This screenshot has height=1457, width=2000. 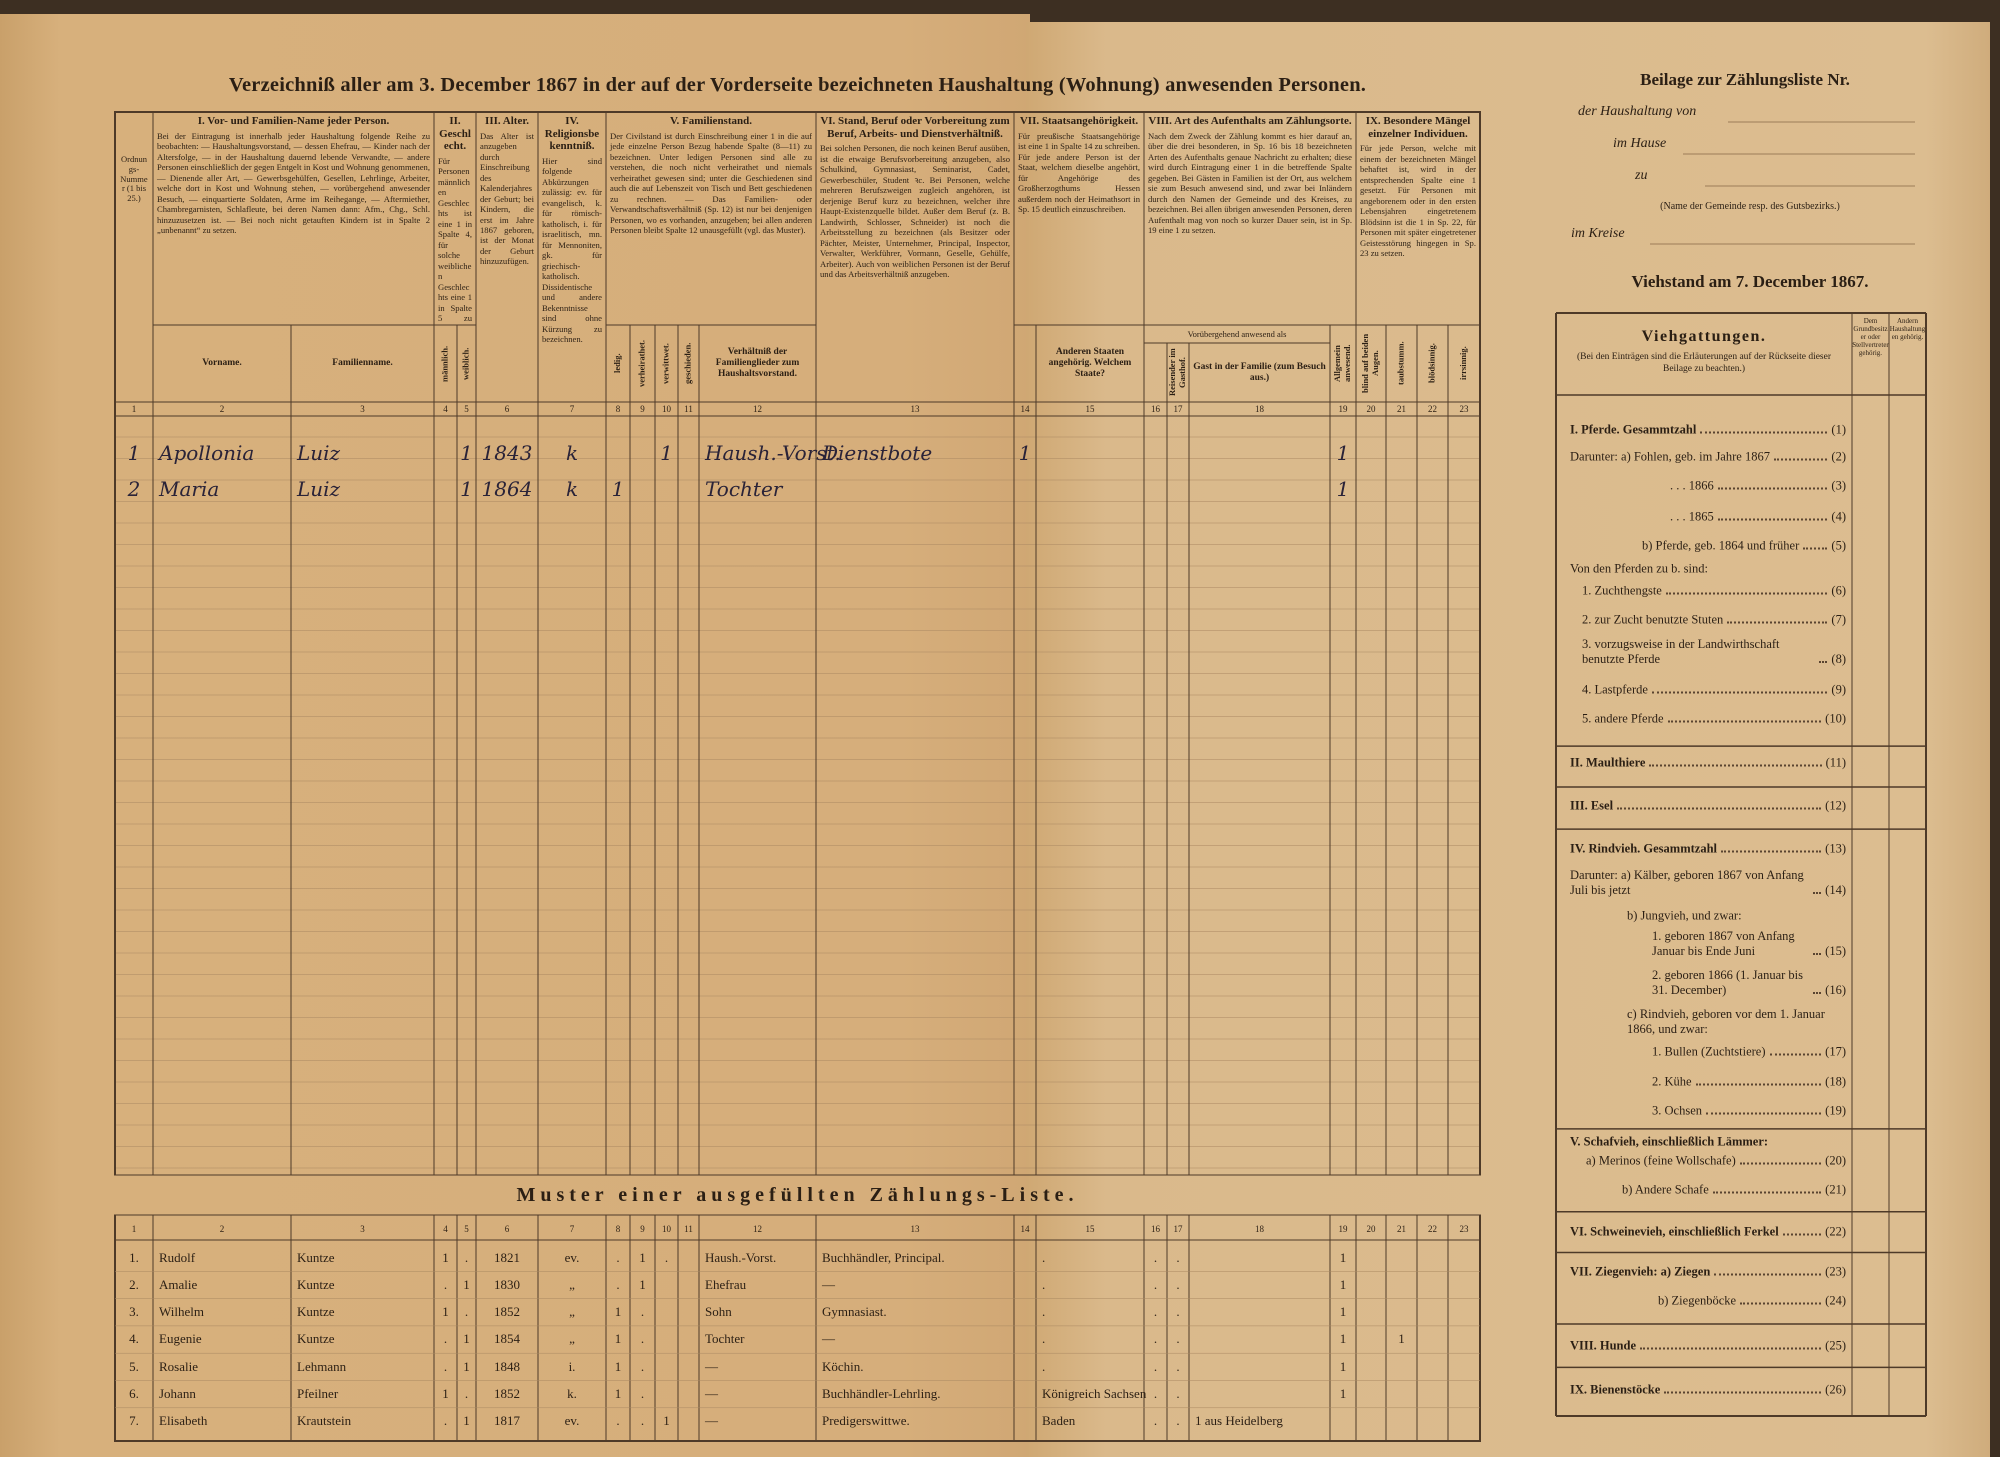 I want to click on sample-column-number: 17, so click(x=1178, y=1229).